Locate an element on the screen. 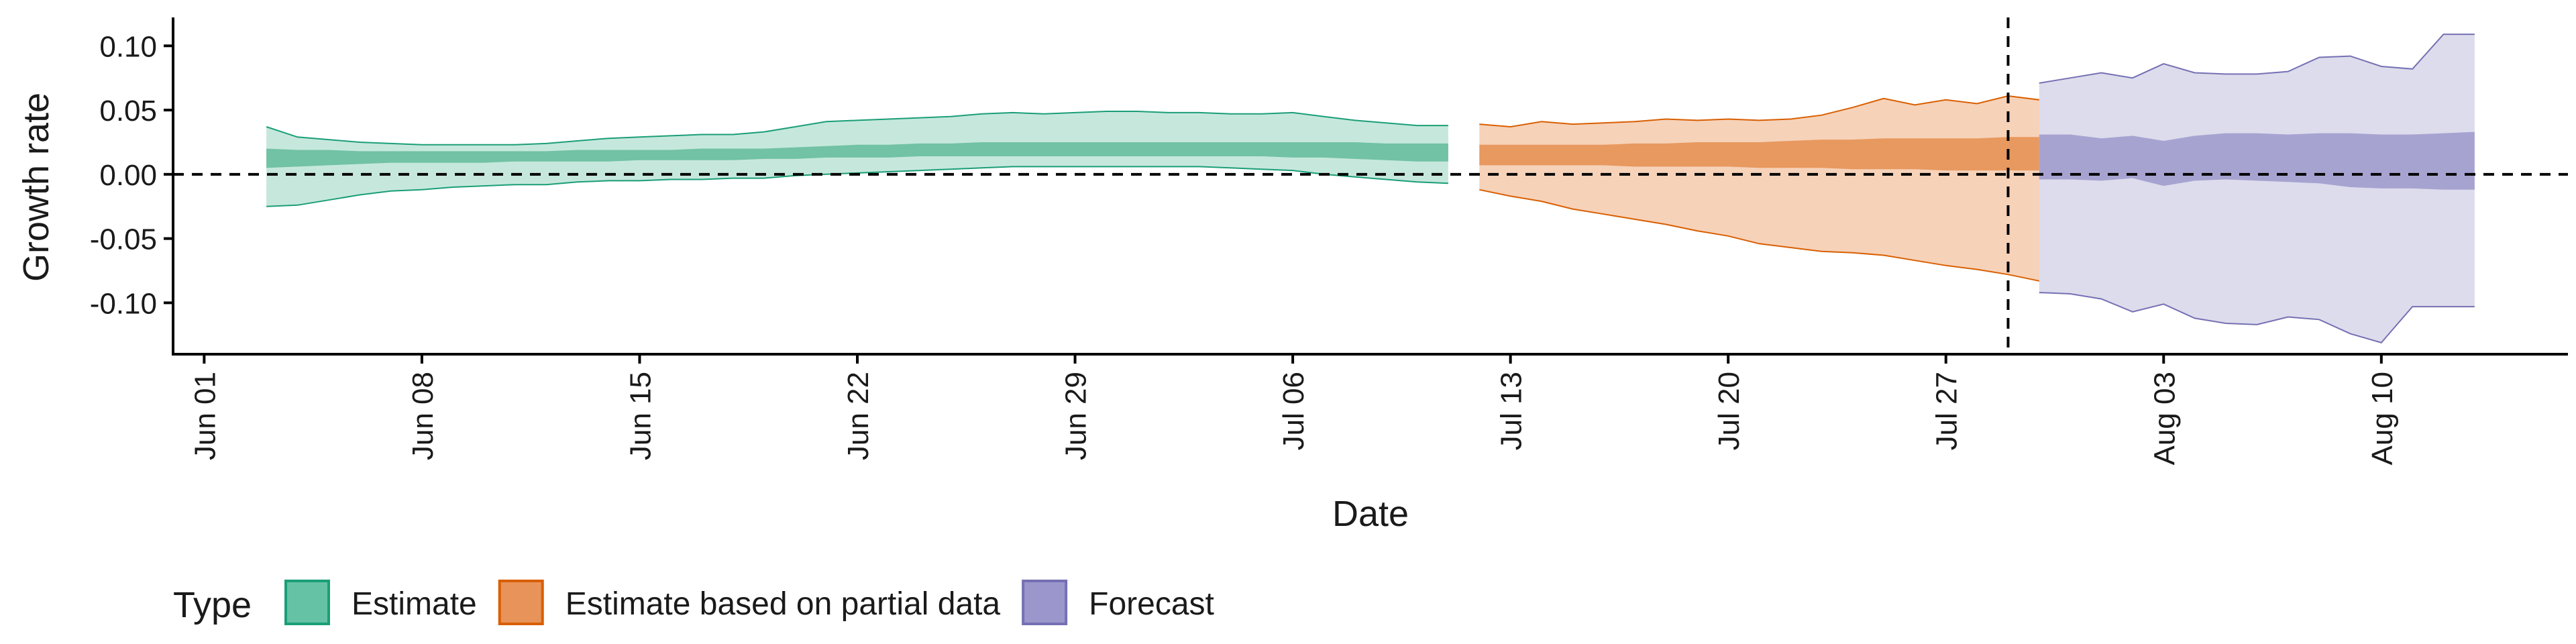 The image size is (2576, 644). y-tick-label: 0.10 is located at coordinates (128, 46).